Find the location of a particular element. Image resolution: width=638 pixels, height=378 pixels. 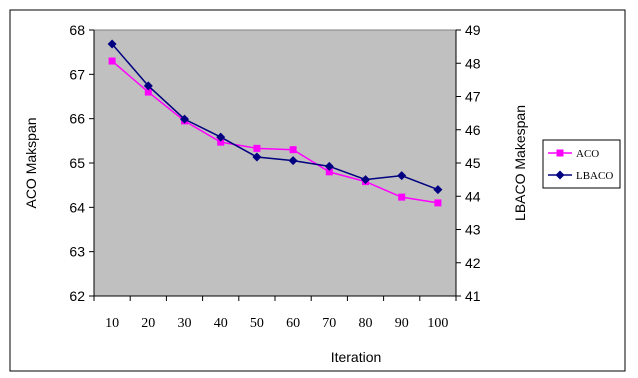

legend: ACO LBACO is located at coordinates (581, 164).